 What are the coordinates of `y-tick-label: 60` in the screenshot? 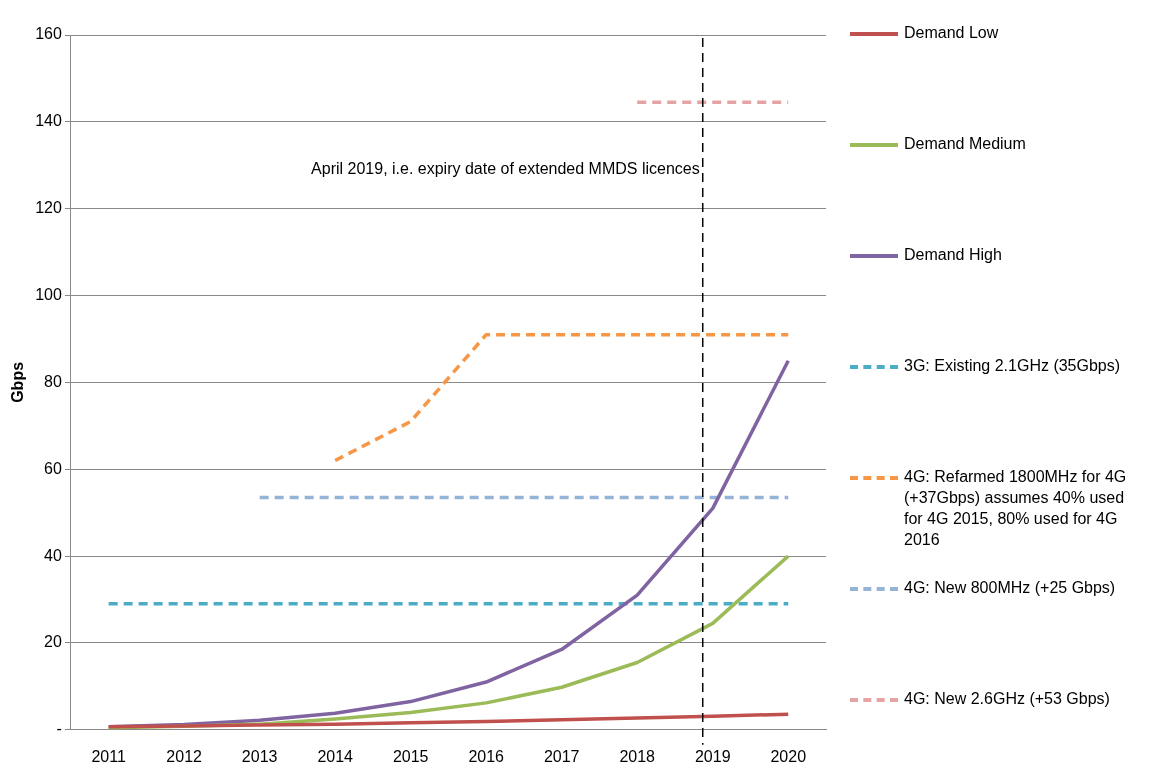 It's located at (53, 468).